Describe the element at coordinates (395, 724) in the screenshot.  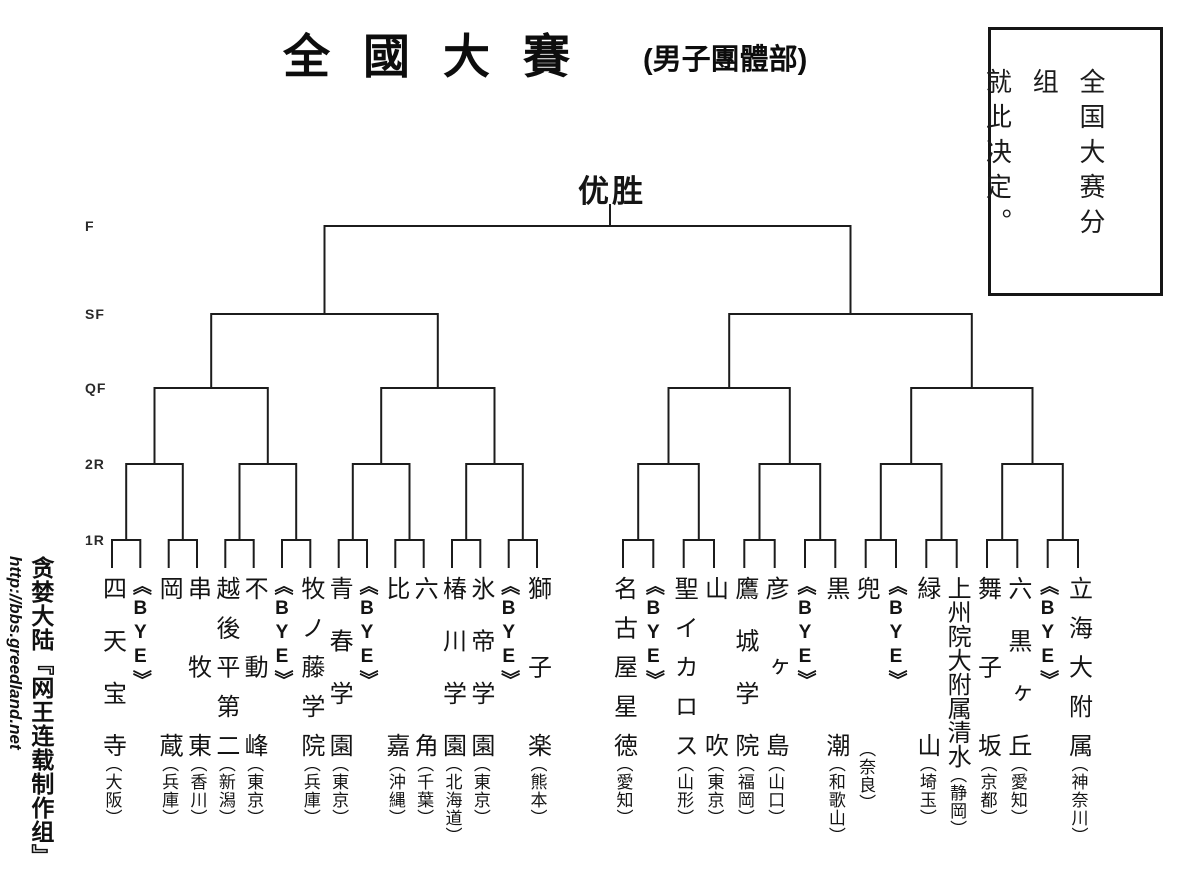
I see `team-name: 比嘉` at that location.